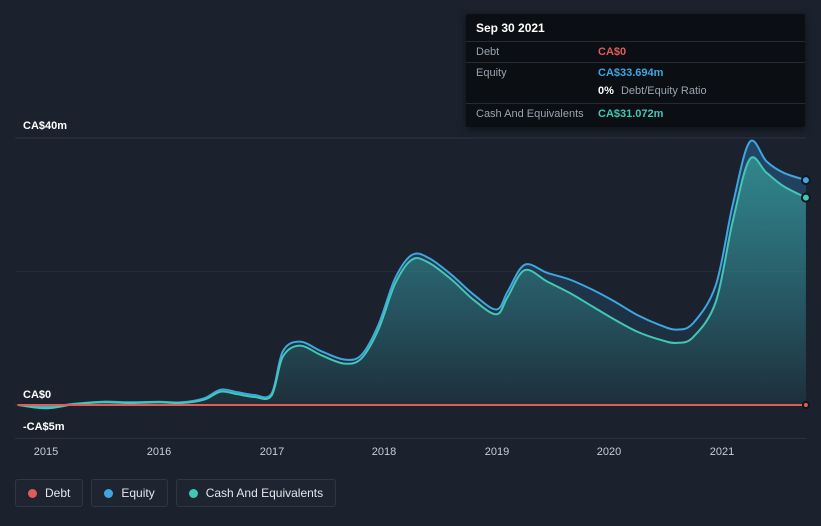  Describe the element at coordinates (663, 91) in the screenshot. I see `tooltip-ratio-label: Debt/Equity Ratio` at that location.